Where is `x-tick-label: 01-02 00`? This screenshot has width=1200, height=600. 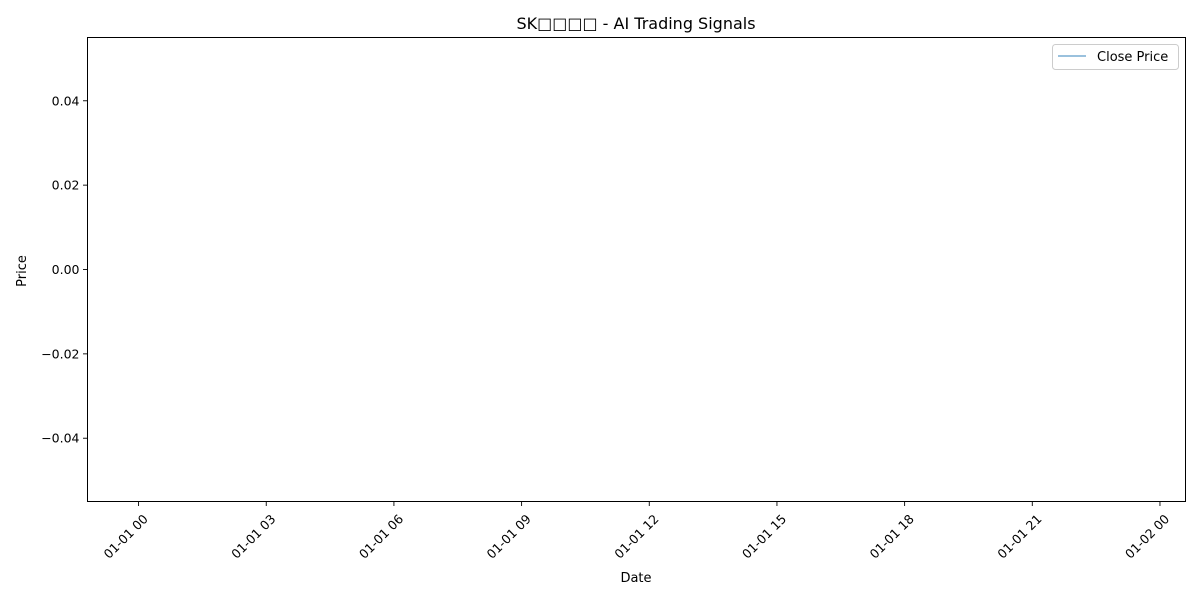 x-tick-label: 01-02 00 is located at coordinates (1147, 536).